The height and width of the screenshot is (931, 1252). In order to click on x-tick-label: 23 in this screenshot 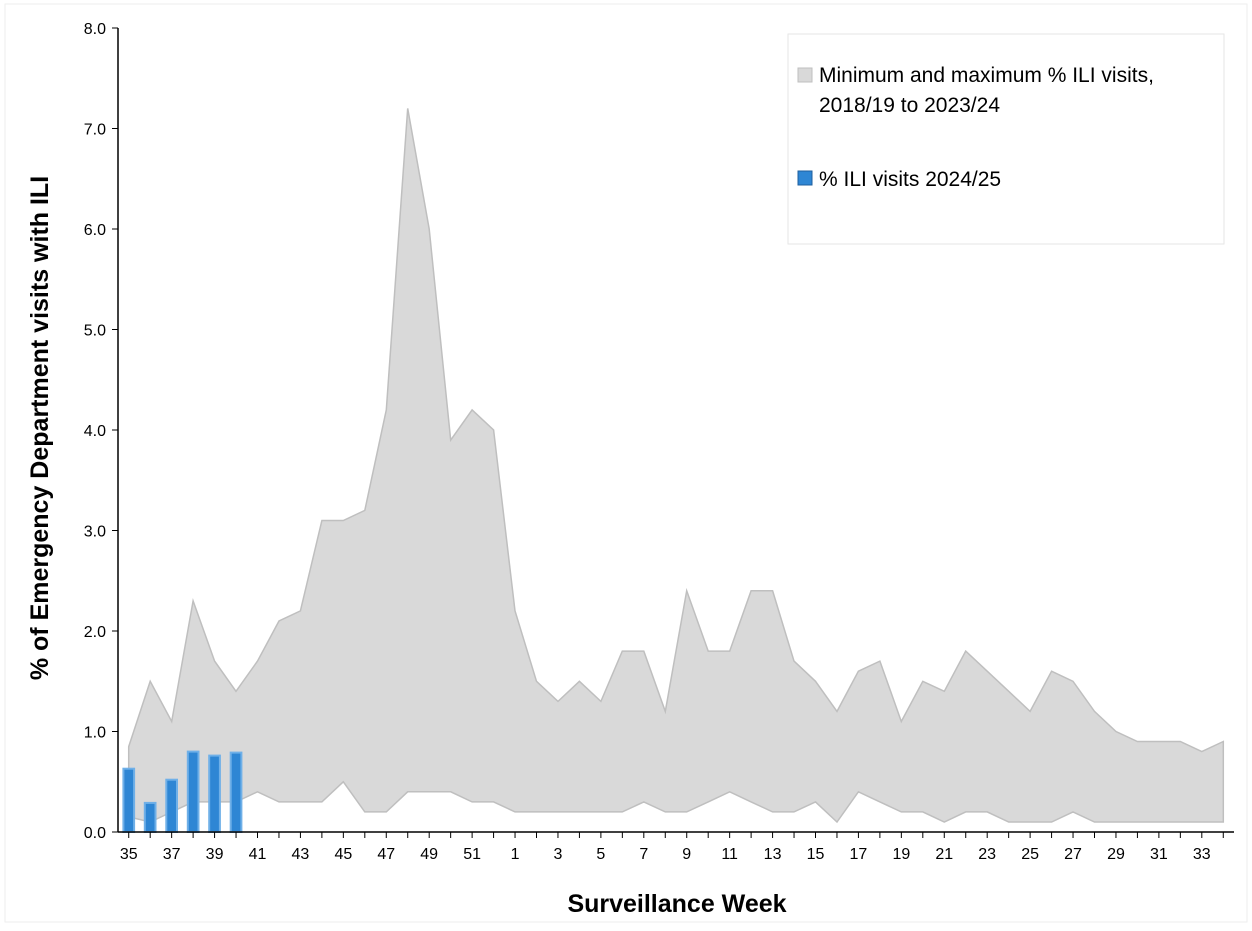, I will do `click(987, 854)`.